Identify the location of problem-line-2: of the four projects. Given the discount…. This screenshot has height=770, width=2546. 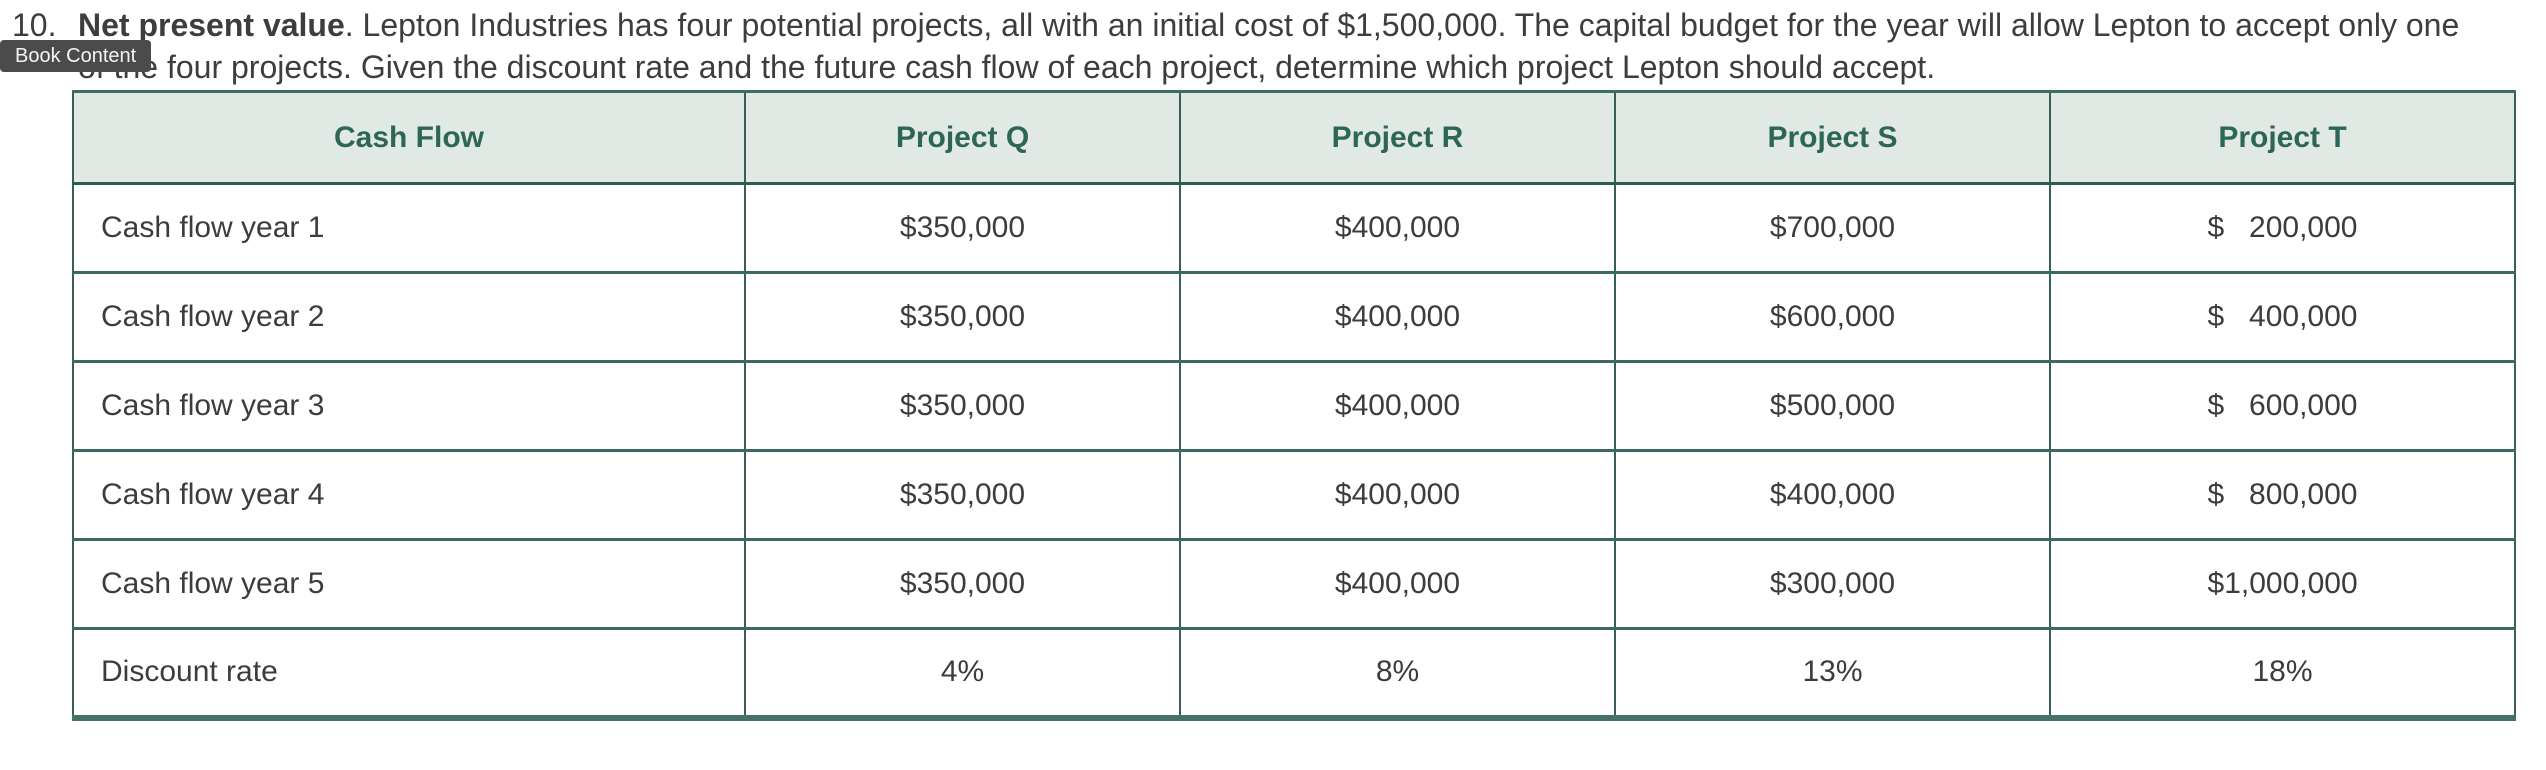
(1007, 67).